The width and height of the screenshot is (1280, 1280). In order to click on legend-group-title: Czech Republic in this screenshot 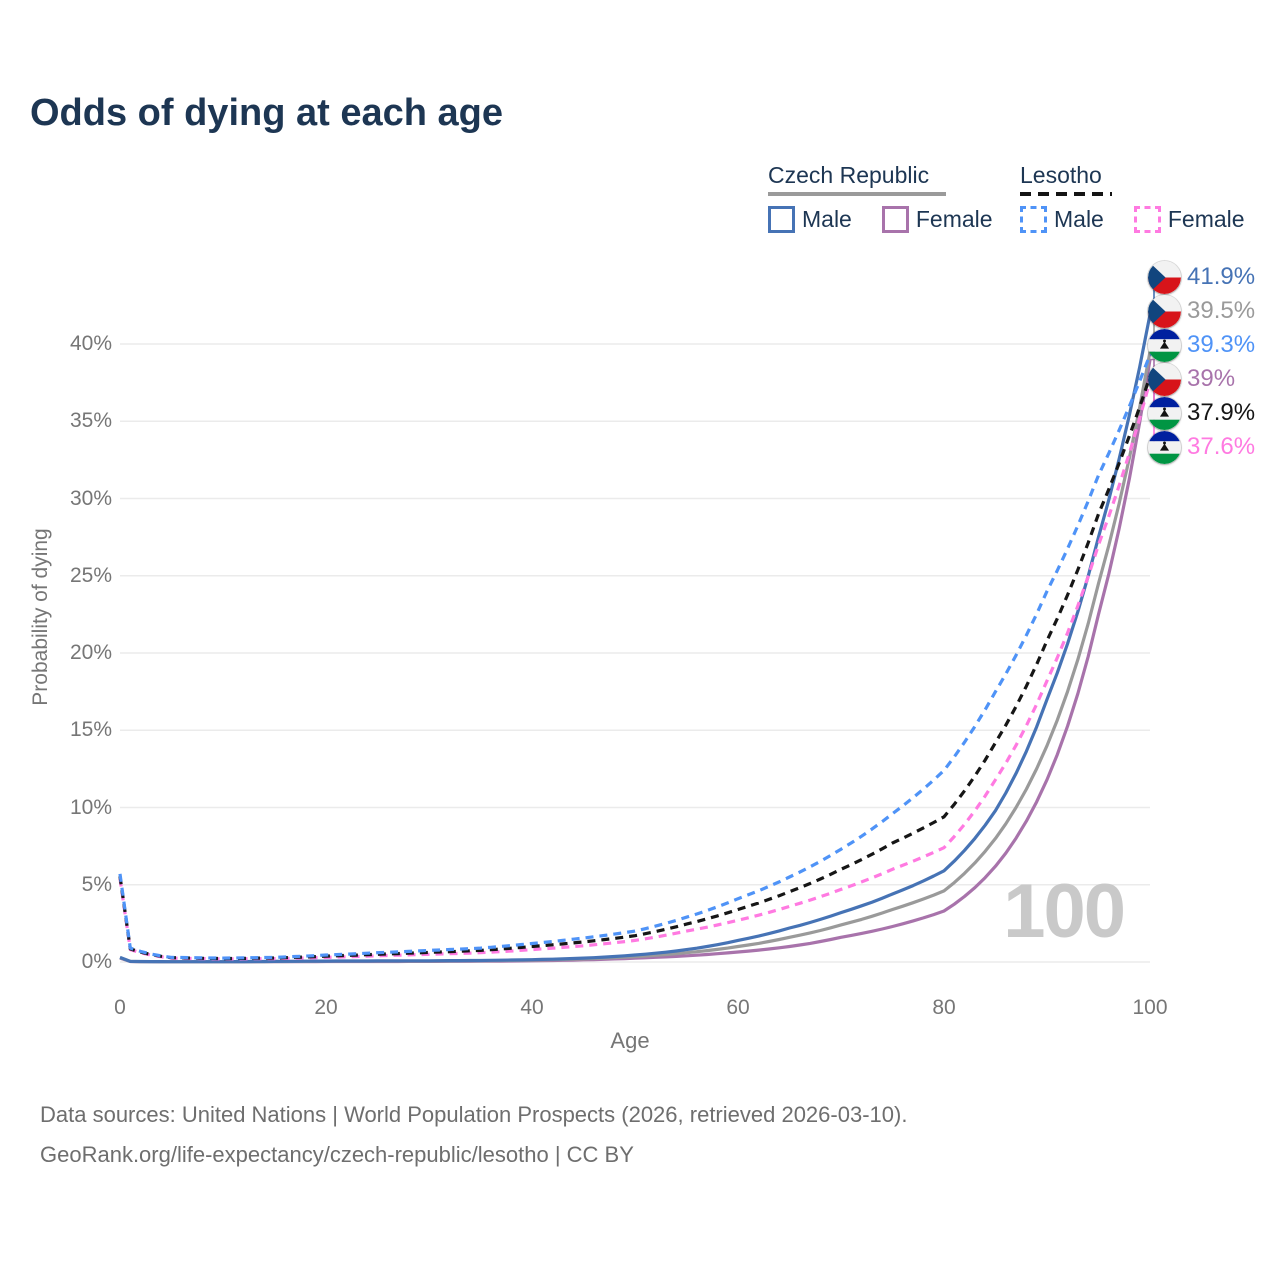, I will do `click(849, 175)`.